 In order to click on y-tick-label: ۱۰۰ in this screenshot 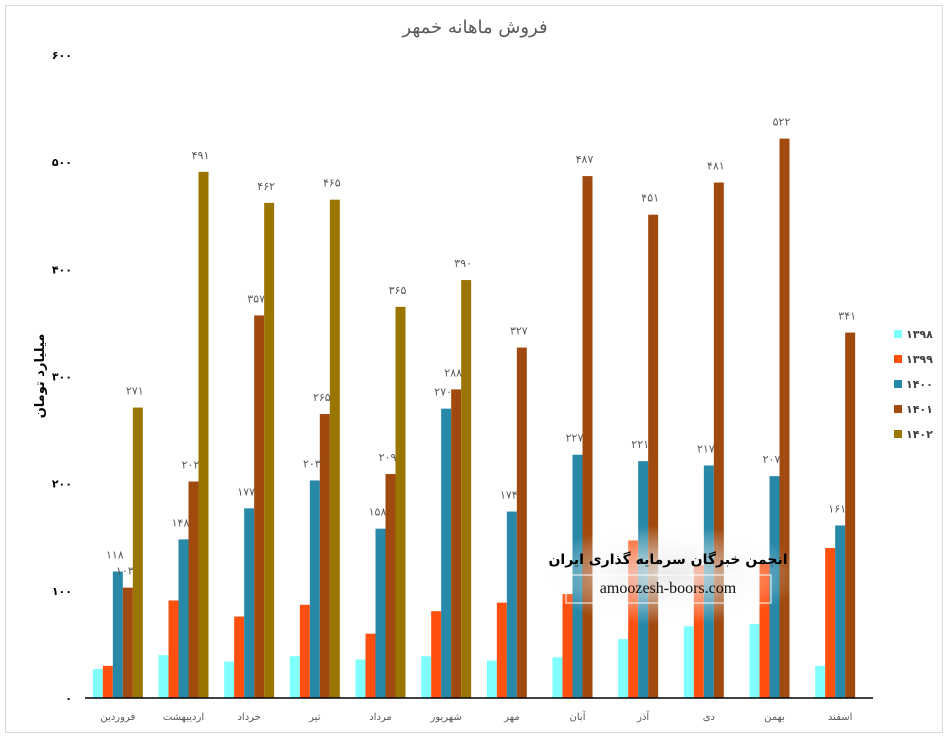, I will do `click(62, 591)`.